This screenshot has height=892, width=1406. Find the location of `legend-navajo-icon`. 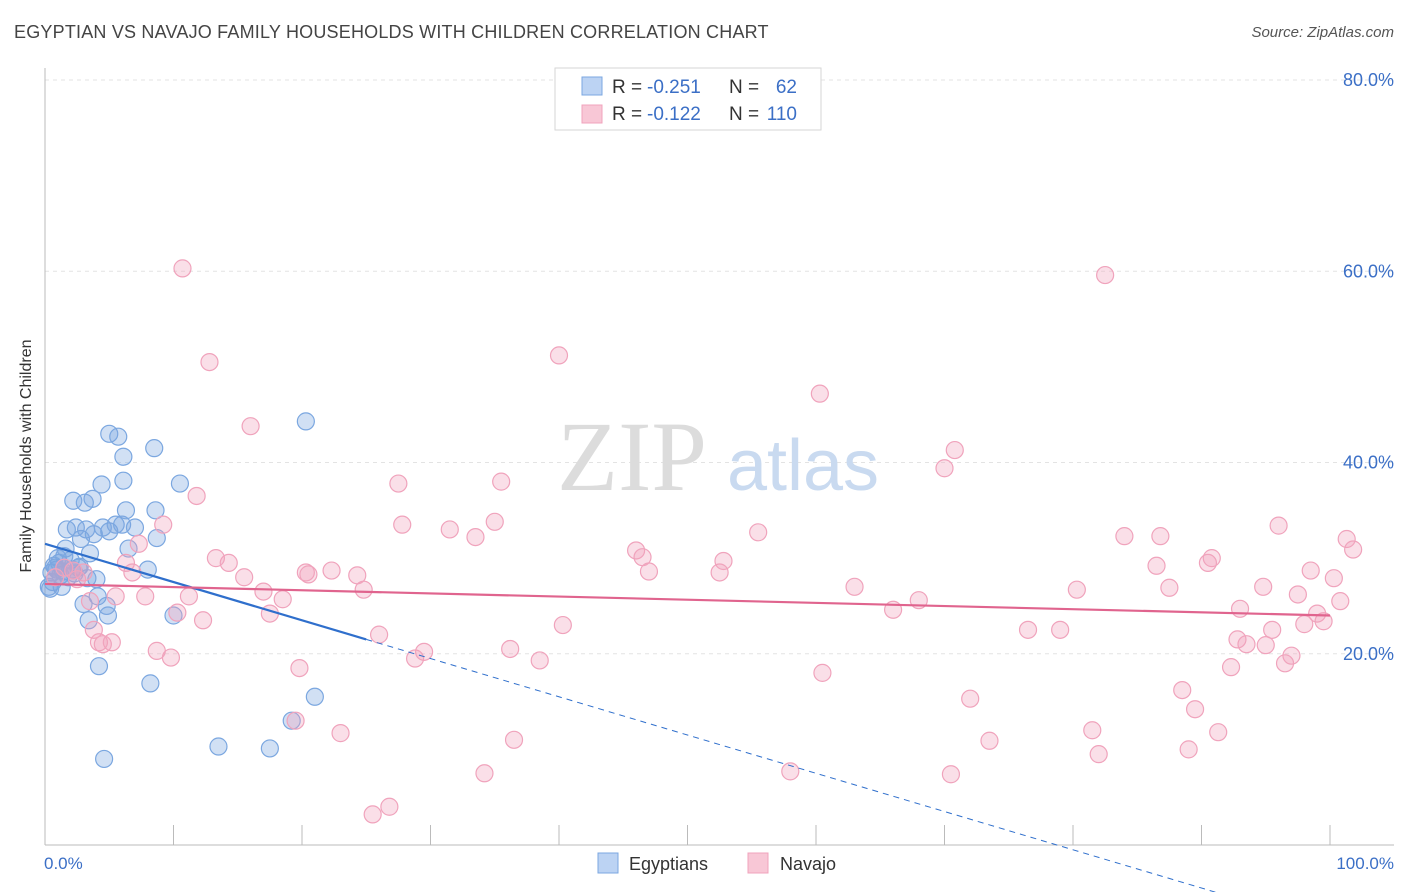

legend-navajo-icon is located at coordinates (758, 863).